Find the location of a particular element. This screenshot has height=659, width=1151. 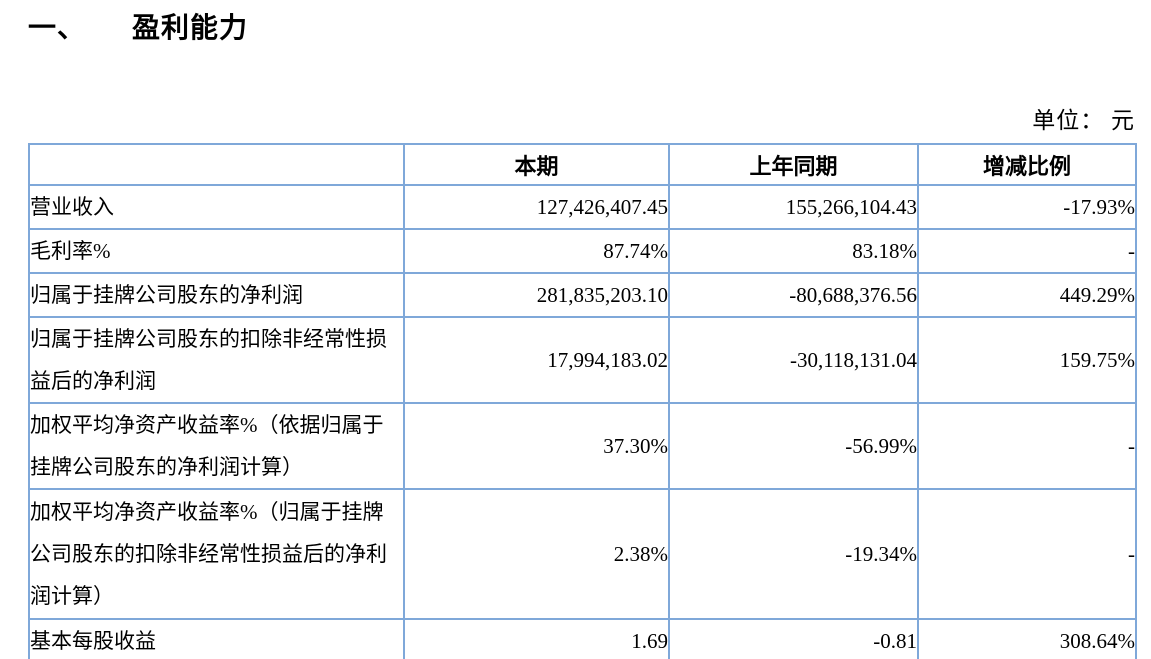

row-change-value: 308.64% is located at coordinates (1027, 638).